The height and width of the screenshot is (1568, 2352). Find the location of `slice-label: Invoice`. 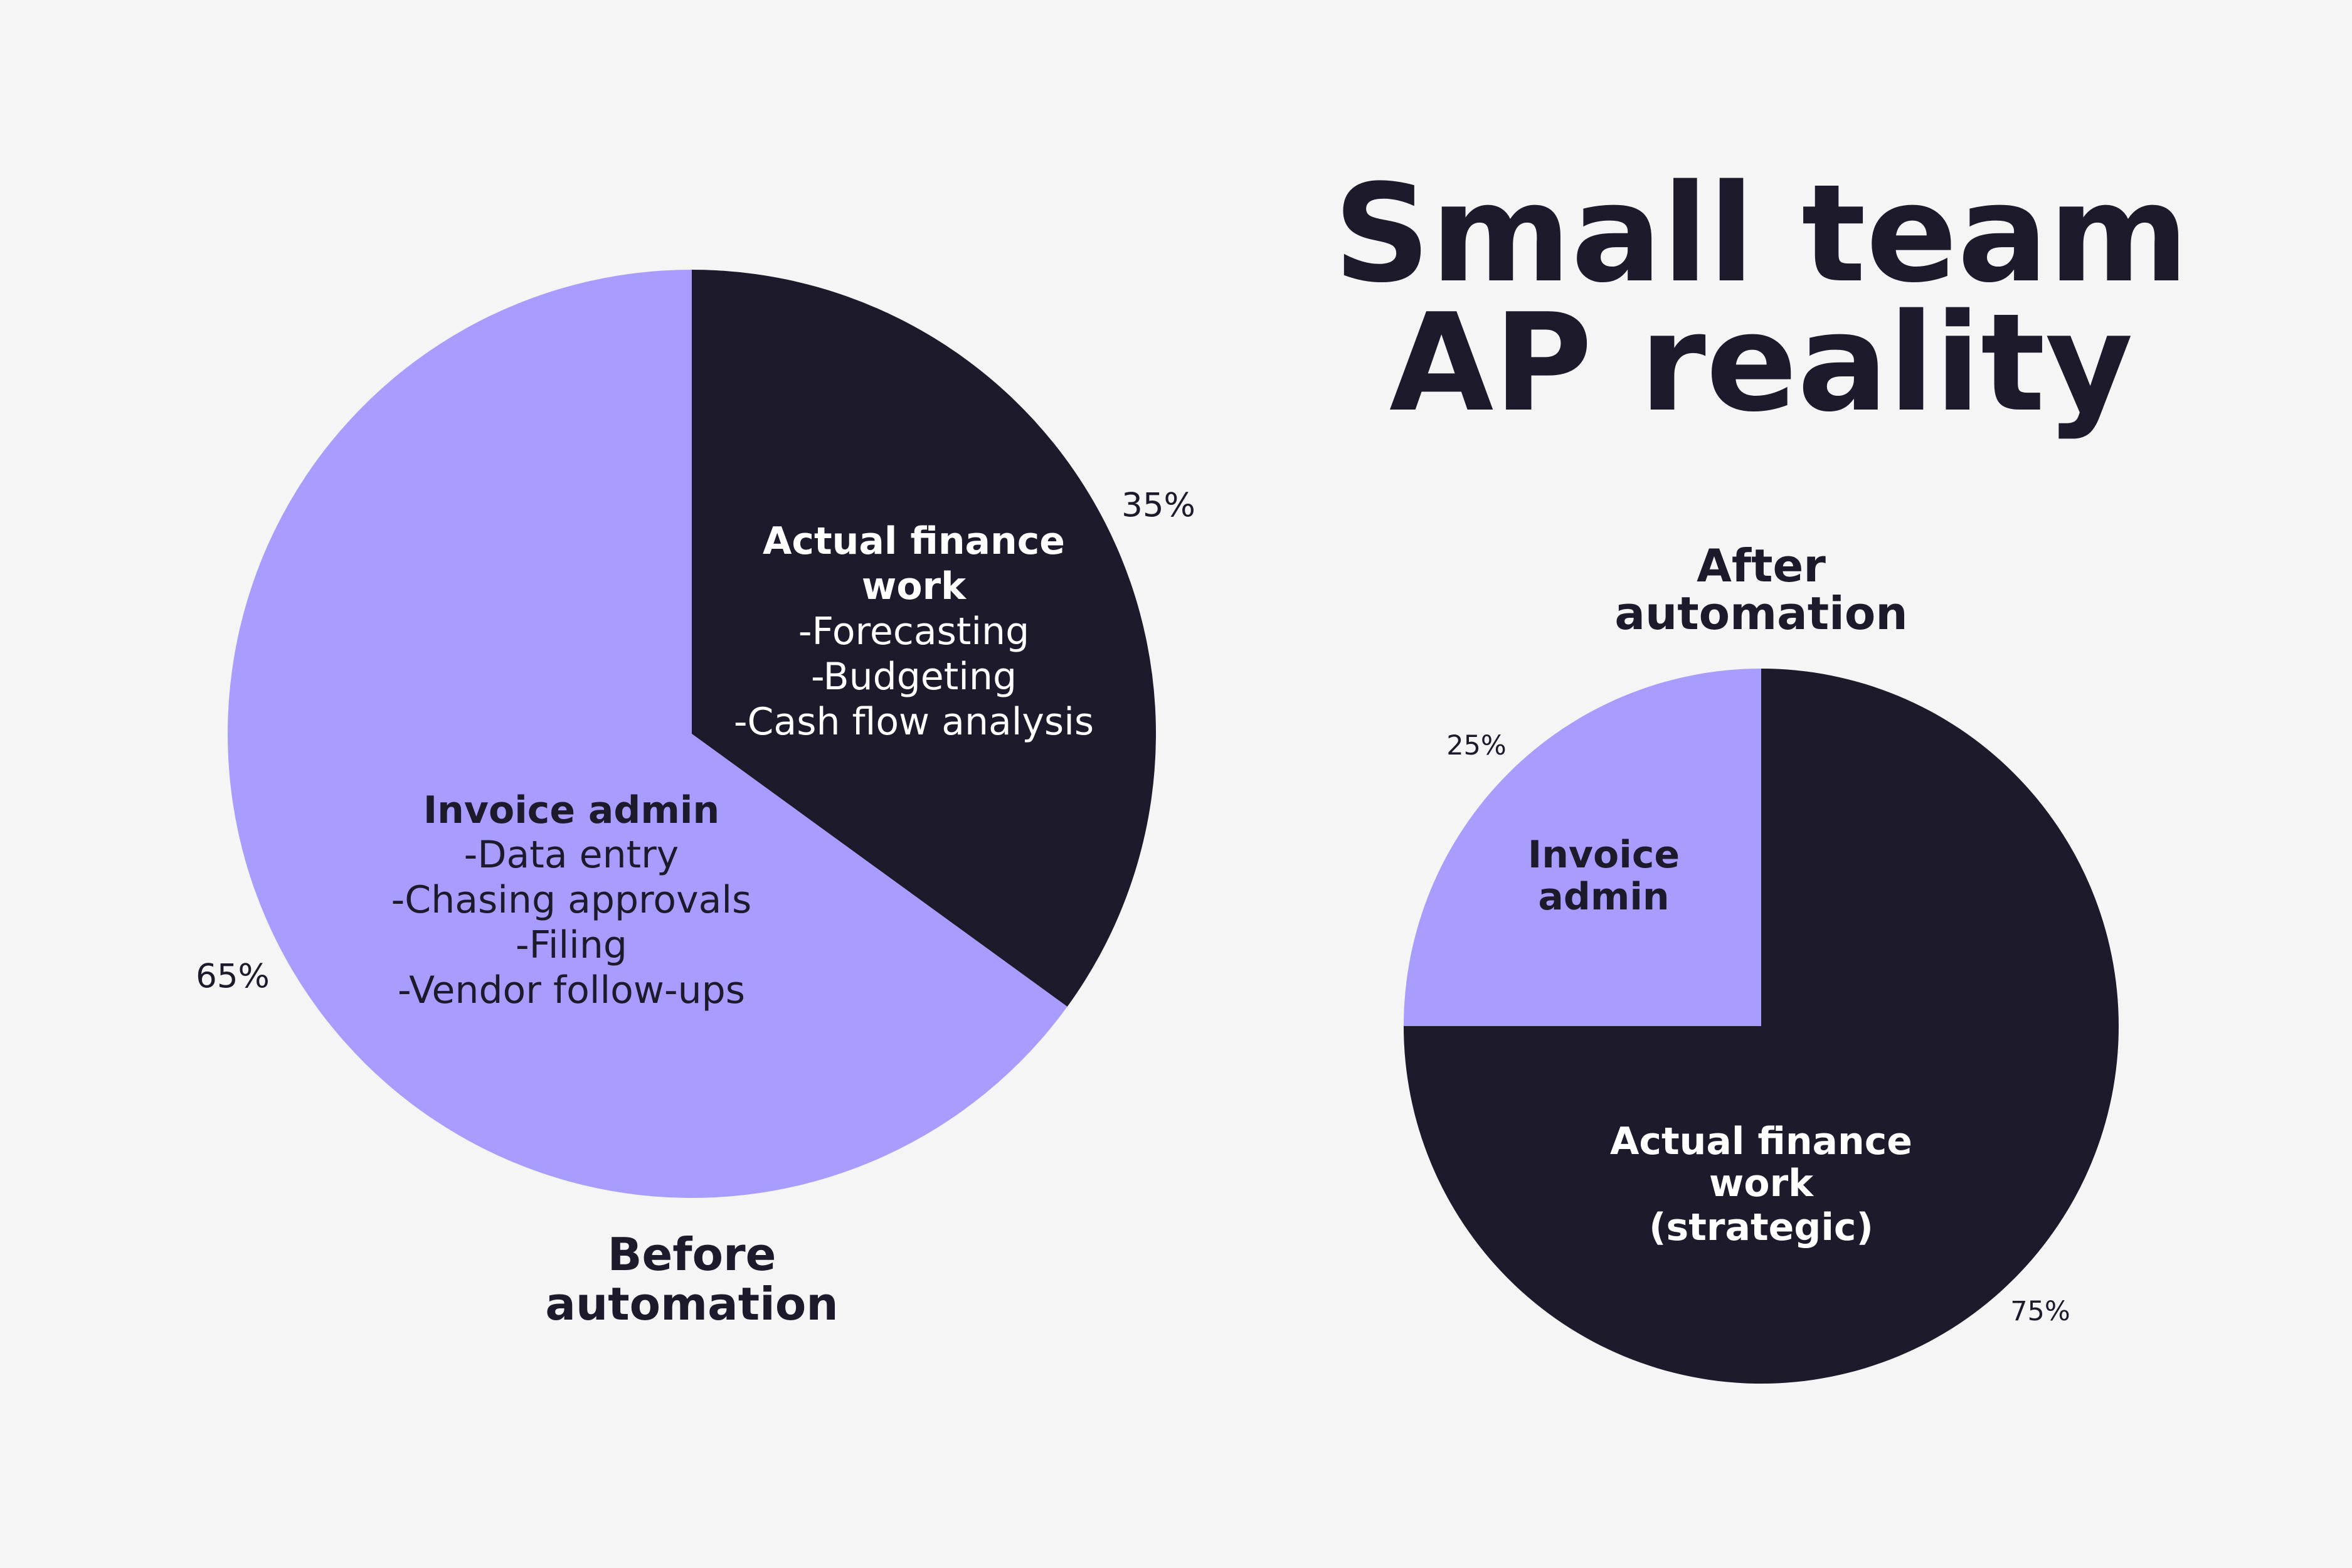

slice-label: Invoice is located at coordinates (1604, 855).